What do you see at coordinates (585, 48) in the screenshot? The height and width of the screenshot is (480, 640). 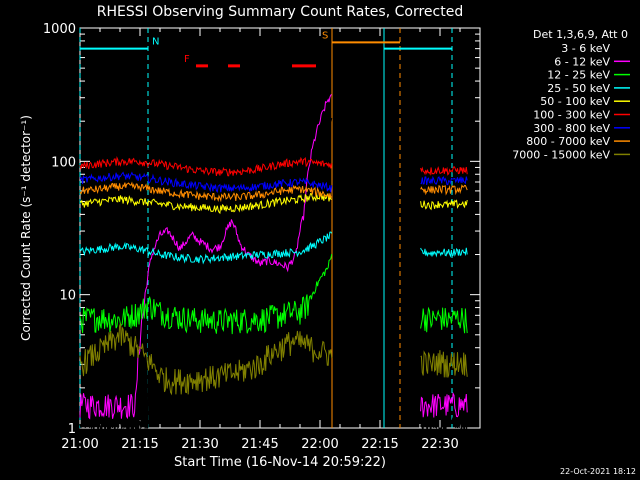 I see `legend-label: 3 - 6 keV` at bounding box center [585, 48].